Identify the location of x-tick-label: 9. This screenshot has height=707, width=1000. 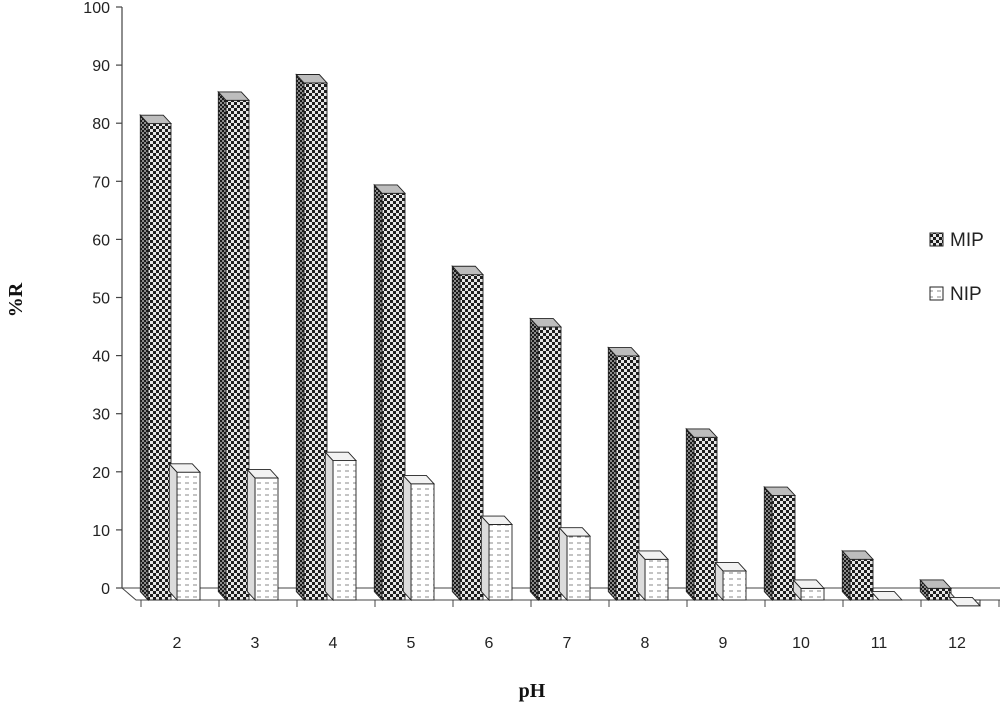
(723, 643).